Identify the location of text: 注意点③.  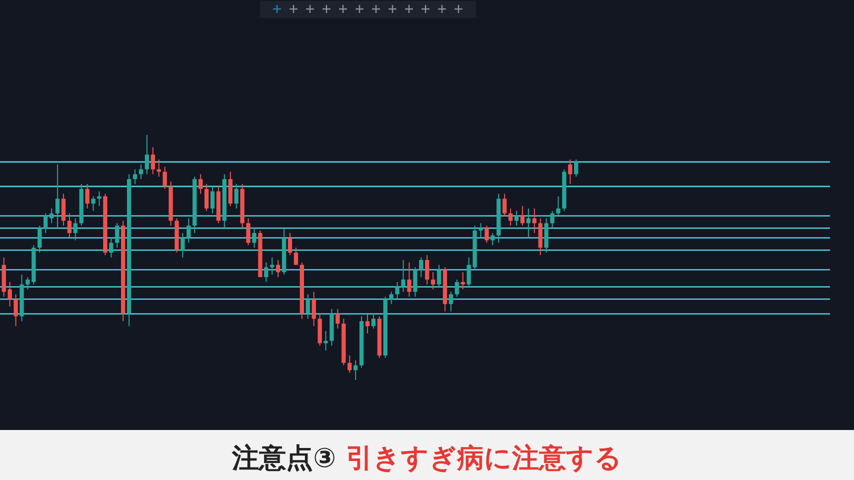
(283, 458).